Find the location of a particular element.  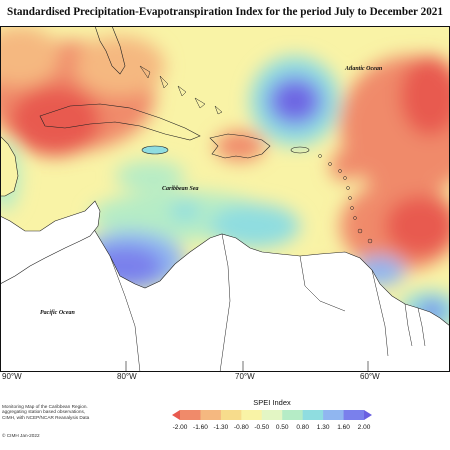

cuba-land is located at coordinates (120, 122).